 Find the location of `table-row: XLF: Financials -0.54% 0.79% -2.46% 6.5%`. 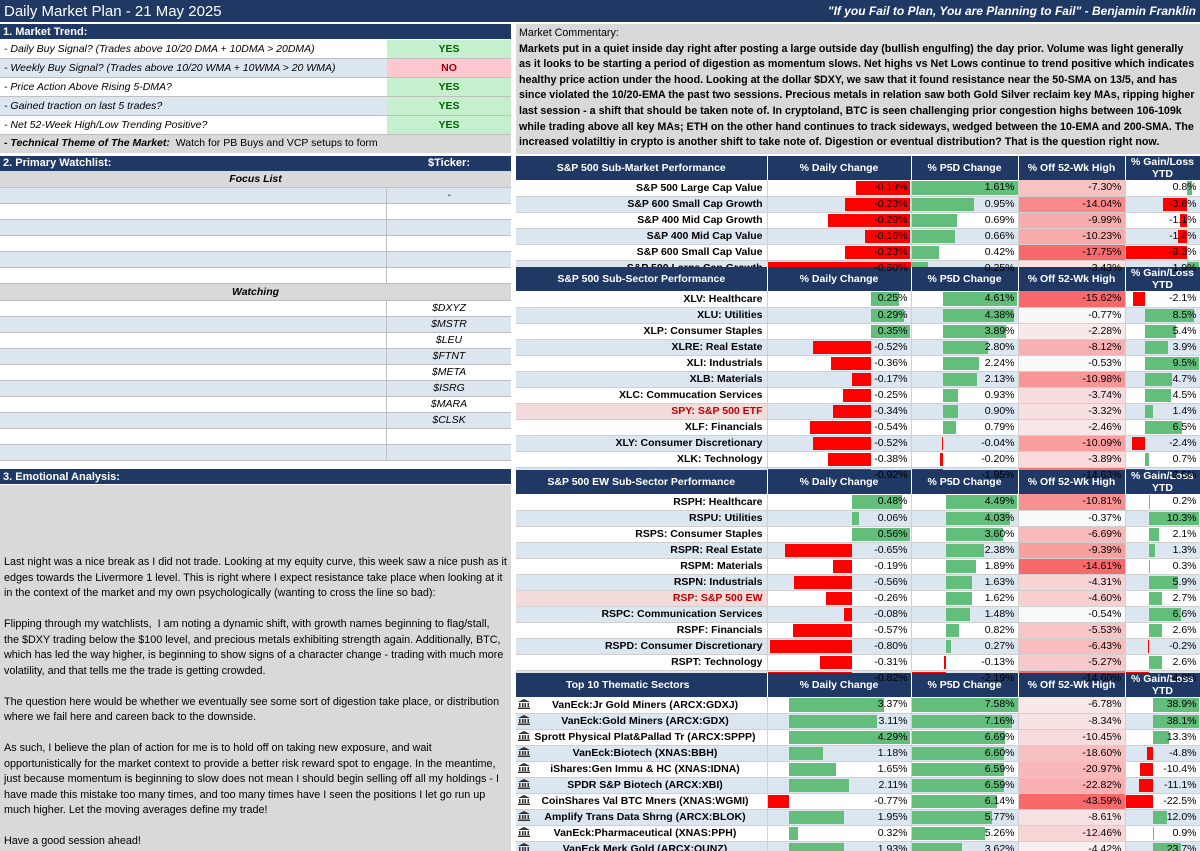

table-row: XLF: Financials -0.54% 0.79% -2.46% 6.5% is located at coordinates (858, 427).